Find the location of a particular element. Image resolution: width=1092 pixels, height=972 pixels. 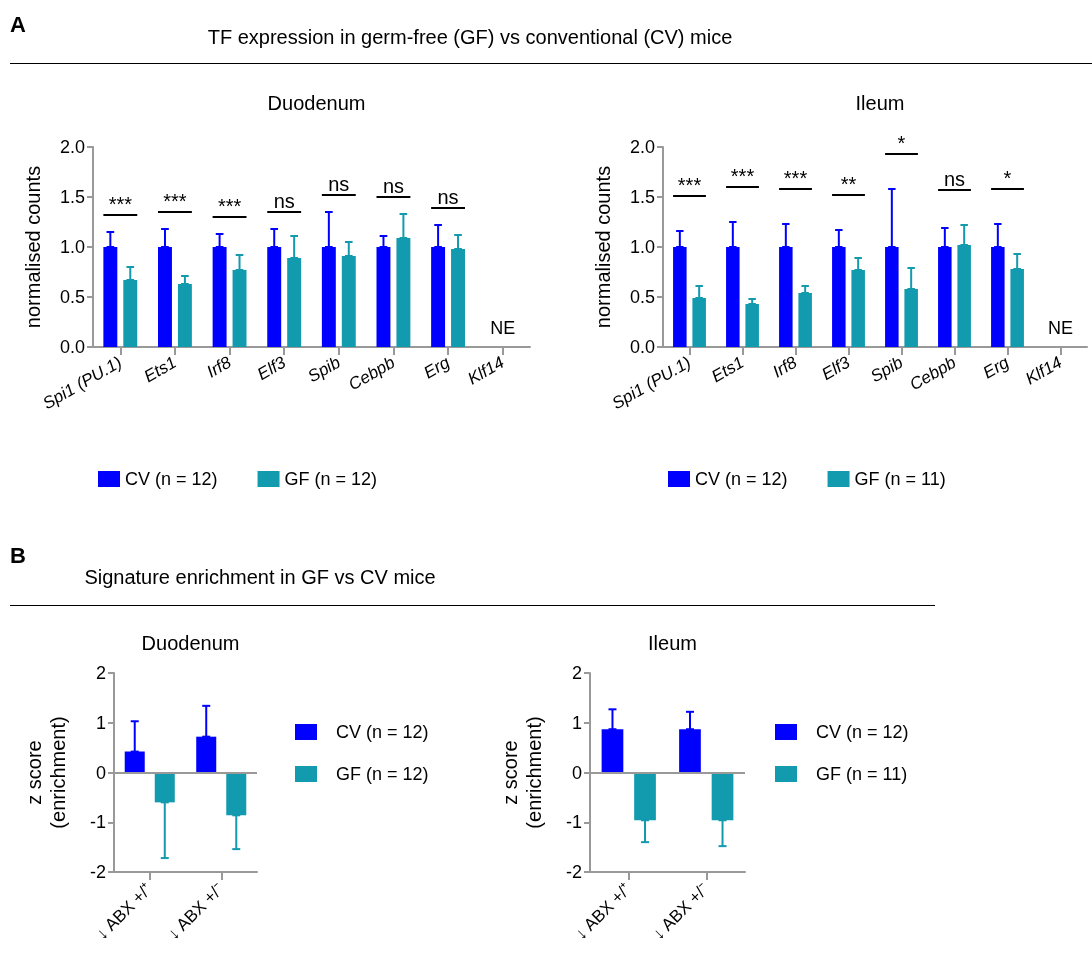

text: A is located at coordinates (18, 25).